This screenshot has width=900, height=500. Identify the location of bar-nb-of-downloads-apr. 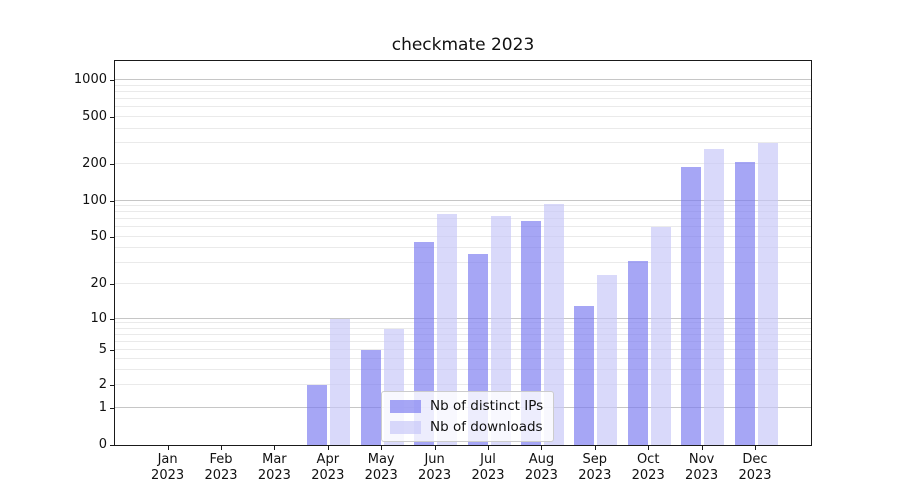
(340, 381).